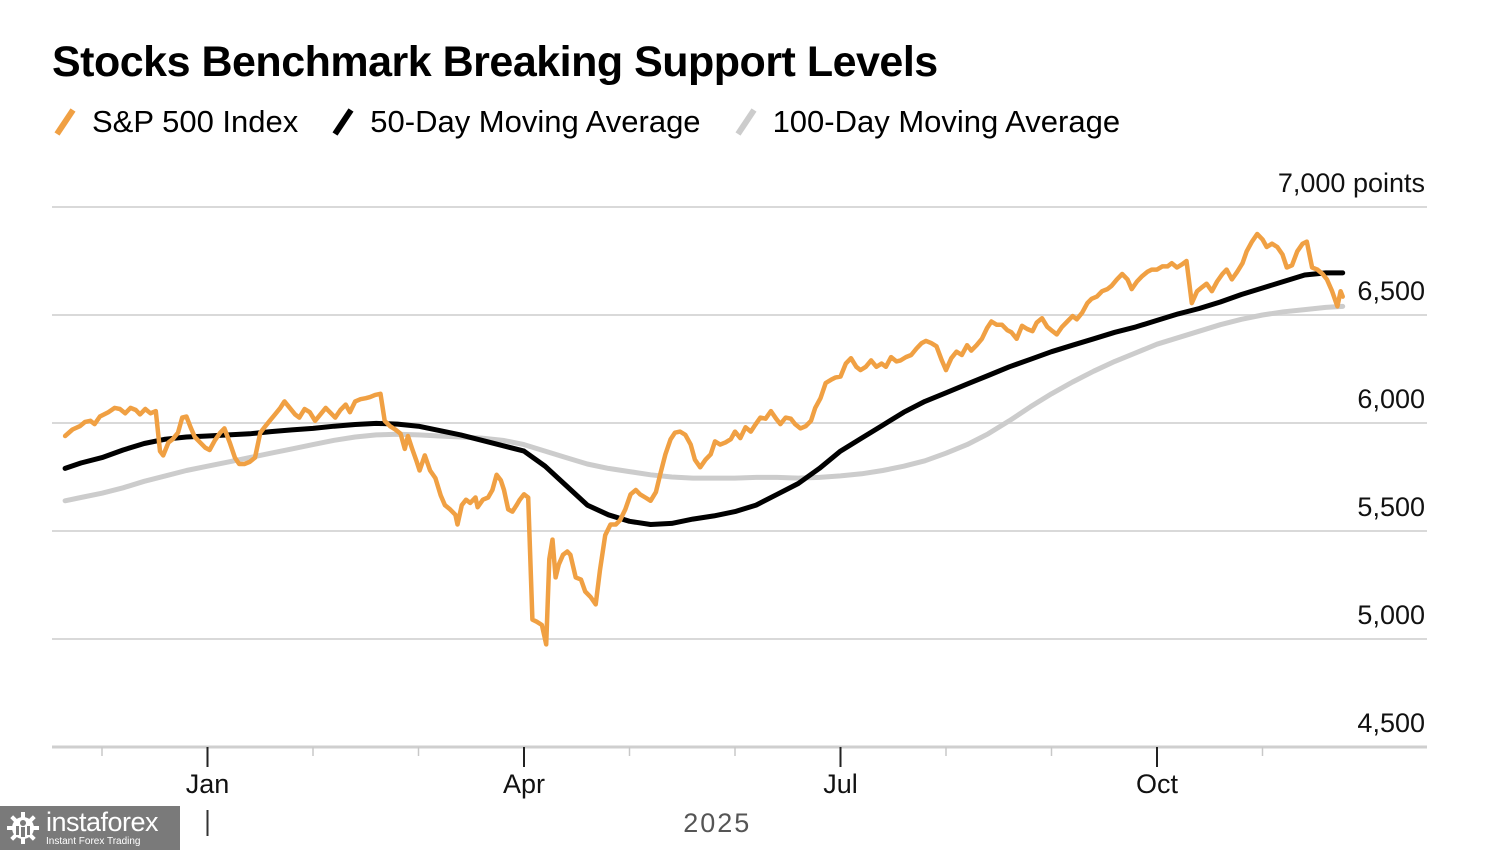 This screenshot has height=850, width=1500. I want to click on legend-item-sp500: S&P 500 Index, so click(175, 122).